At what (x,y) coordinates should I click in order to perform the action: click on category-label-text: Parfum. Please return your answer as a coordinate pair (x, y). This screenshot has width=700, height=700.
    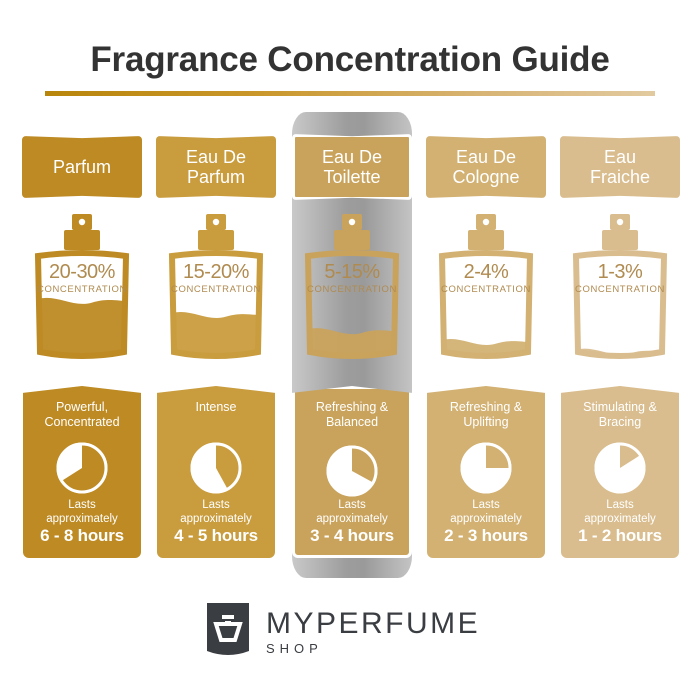
    Looking at the image, I should click on (82, 167).